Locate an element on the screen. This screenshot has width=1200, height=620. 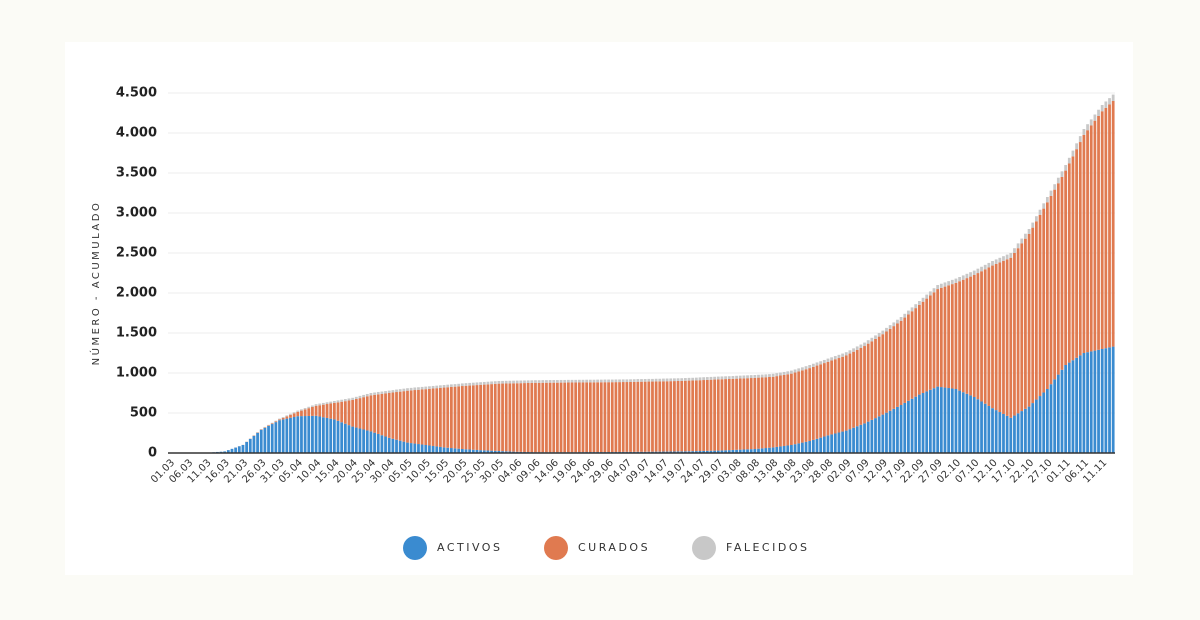
y-tick-label: 2.000 is located at coordinates (136, 293).